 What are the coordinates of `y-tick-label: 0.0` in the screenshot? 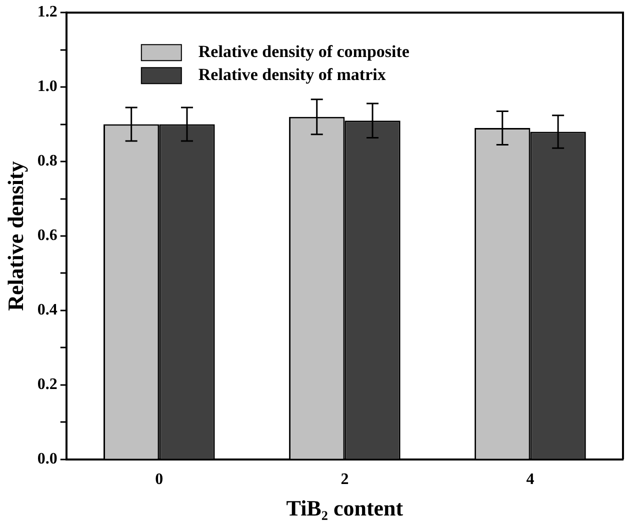 It's located at (47, 459).